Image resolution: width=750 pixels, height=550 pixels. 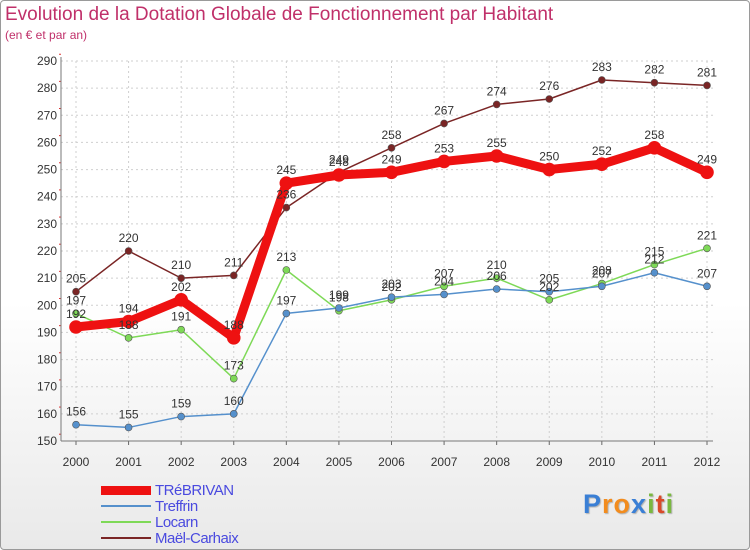 I want to click on data-label-treffrin: 207, so click(x=707, y=273).